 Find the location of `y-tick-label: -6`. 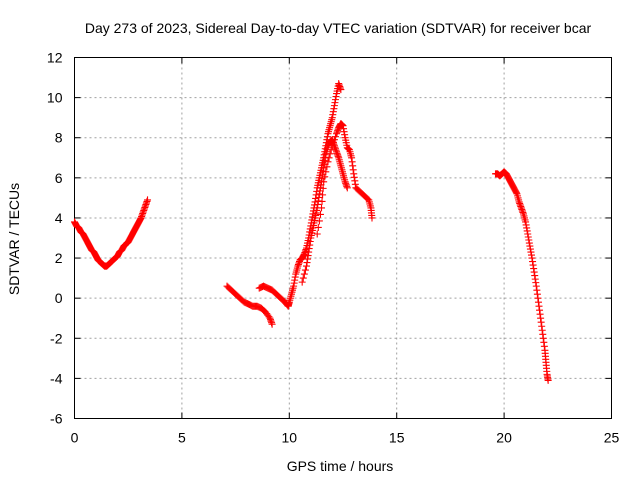

y-tick-label: -6 is located at coordinates (56, 419).